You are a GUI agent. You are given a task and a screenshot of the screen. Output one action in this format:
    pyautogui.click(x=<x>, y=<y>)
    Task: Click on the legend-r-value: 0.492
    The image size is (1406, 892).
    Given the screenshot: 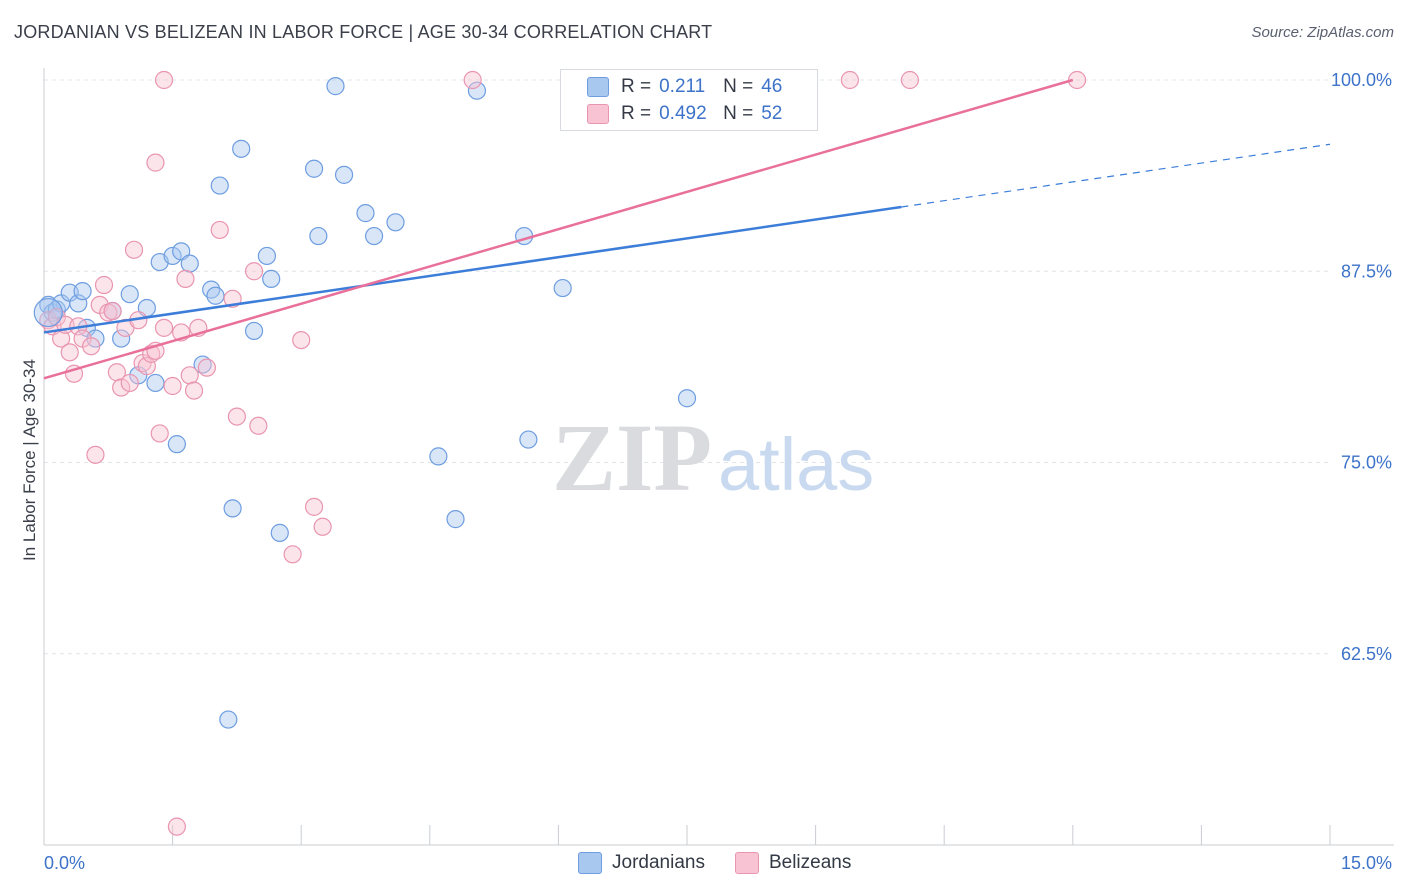 What is the action you would take?
    pyautogui.click(x=683, y=113)
    